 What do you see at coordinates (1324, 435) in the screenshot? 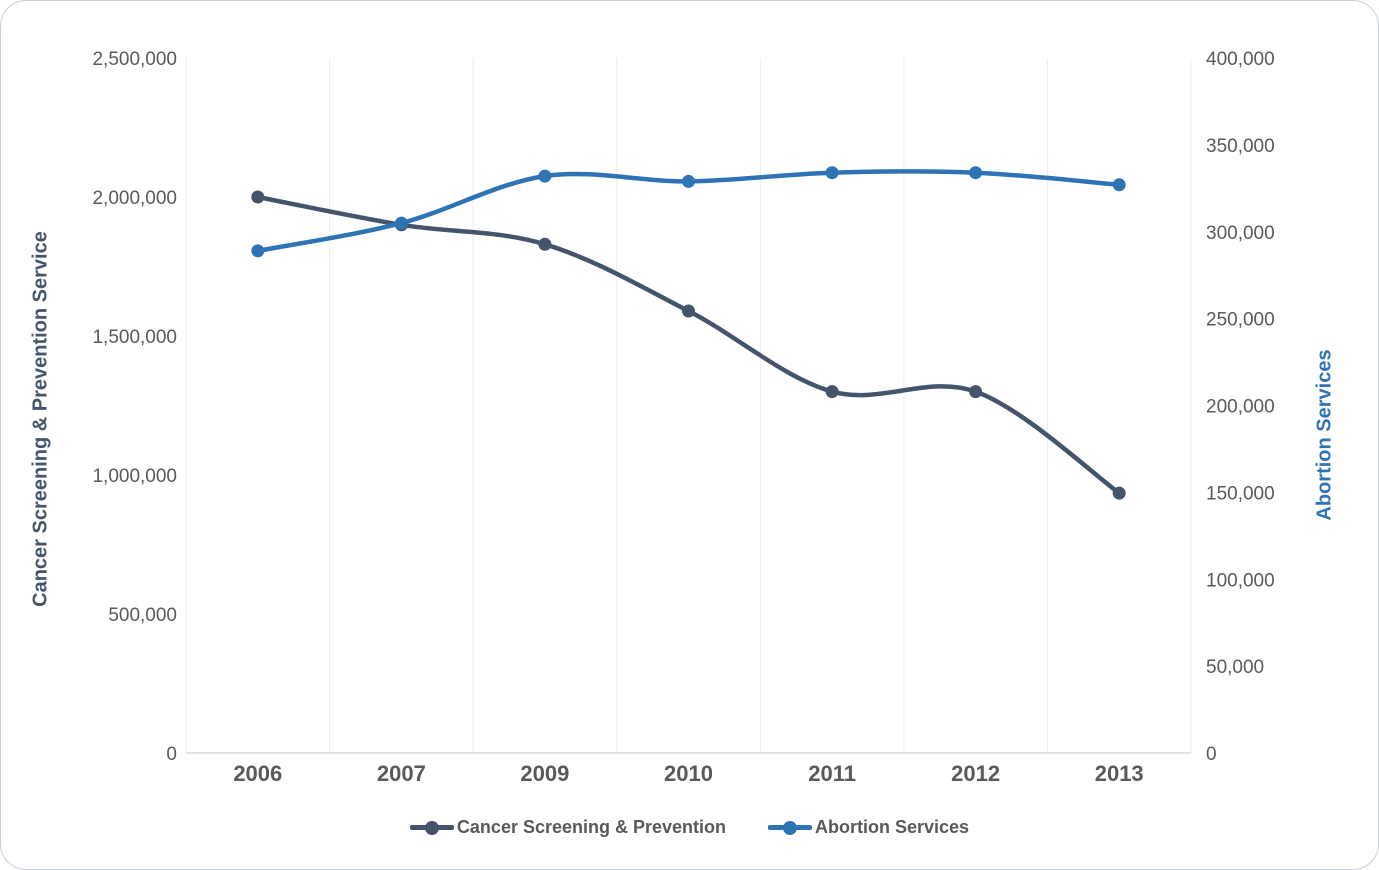
I see `right-axis-title: Abortion Services` at bounding box center [1324, 435].